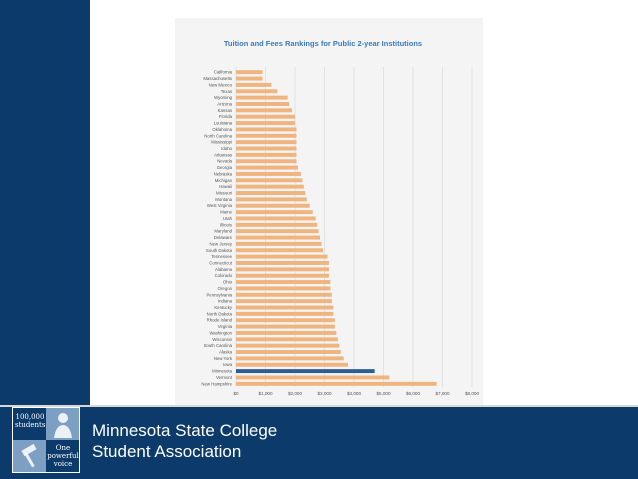 Image resolution: width=638 pixels, height=479 pixels. What do you see at coordinates (225, 288) in the screenshot?
I see `category-label: Oregon` at bounding box center [225, 288].